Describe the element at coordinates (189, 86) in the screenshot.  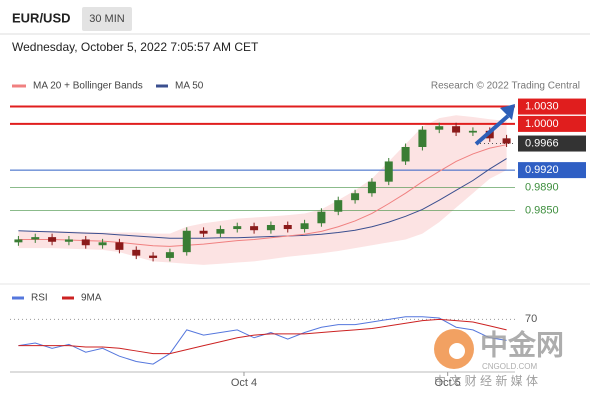
I see `legend-ma50: MA 50` at that location.